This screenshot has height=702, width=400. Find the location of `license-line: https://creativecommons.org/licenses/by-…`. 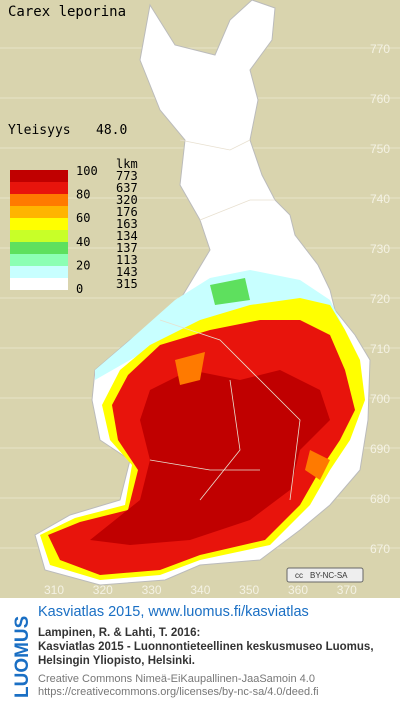

license-line: https://creativecommons.org/licenses/by-… is located at coordinates (178, 692).